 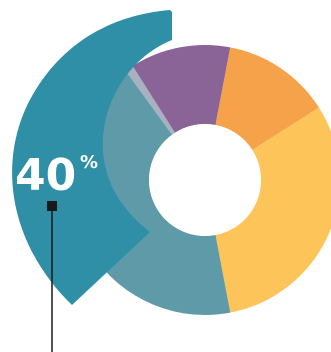 I want to click on slice-F, so click(x=218, y=275).